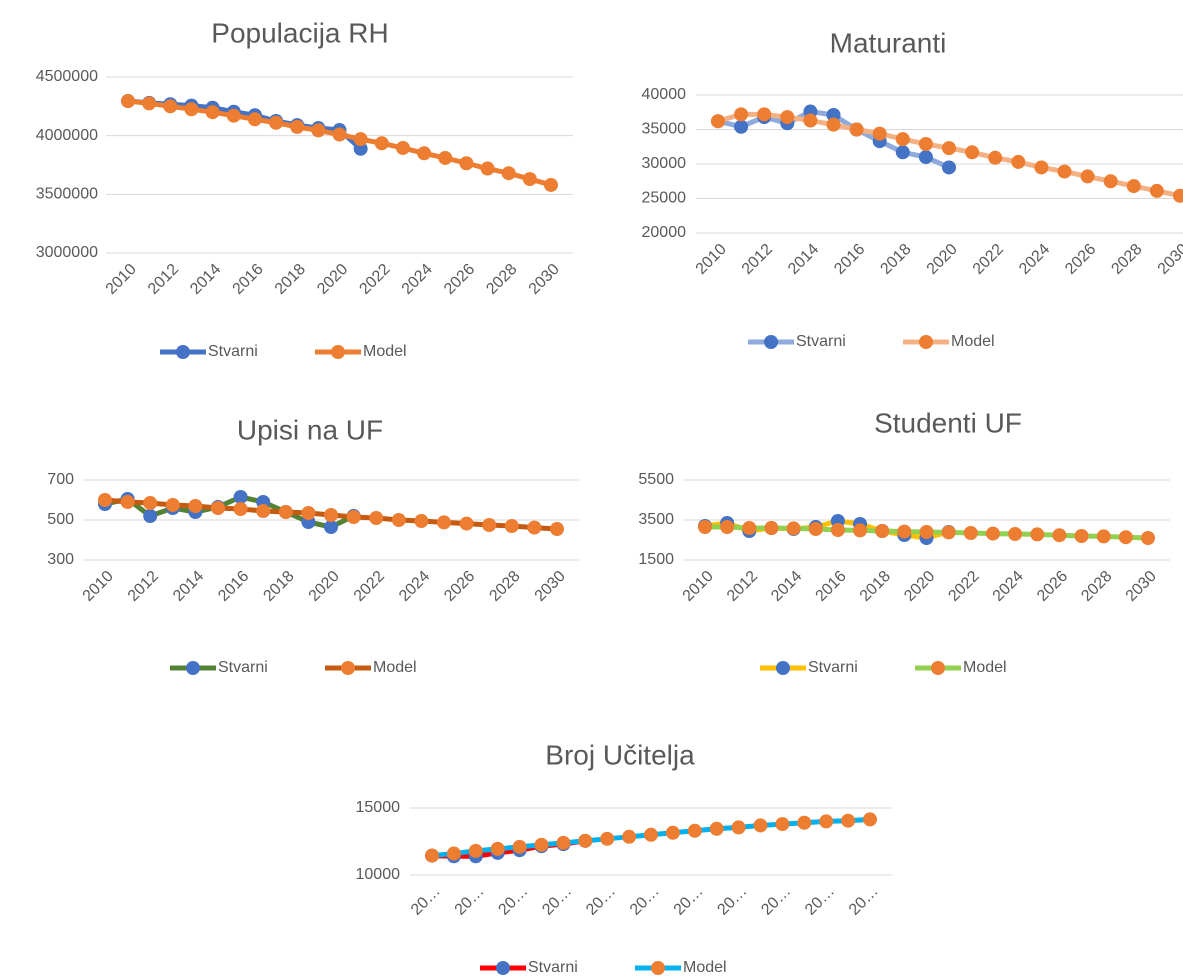 The height and width of the screenshot is (979, 1183). What do you see at coordinates (988, 259) in the screenshot?
I see `x-tick-label: 2022` at bounding box center [988, 259].